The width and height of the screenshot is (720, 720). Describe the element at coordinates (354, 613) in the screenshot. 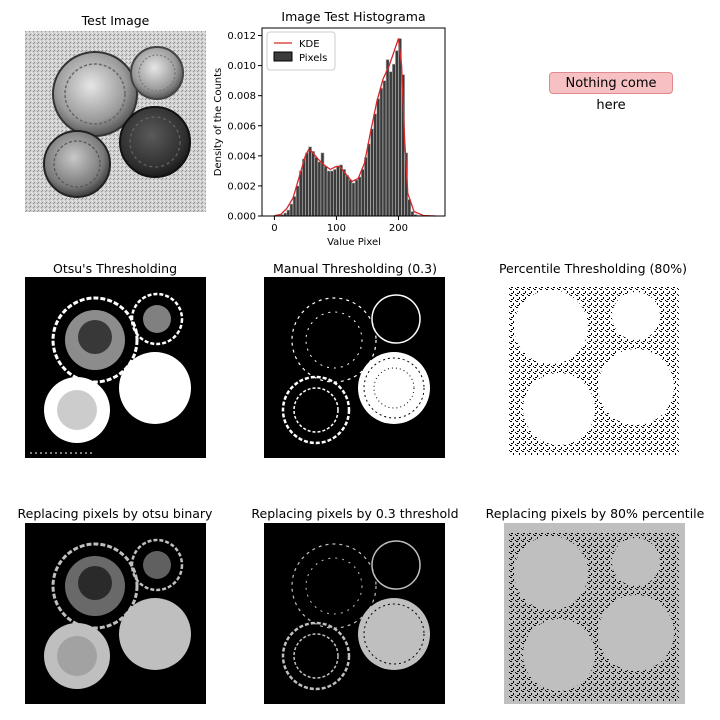

I see `replace-manual-image` at that location.